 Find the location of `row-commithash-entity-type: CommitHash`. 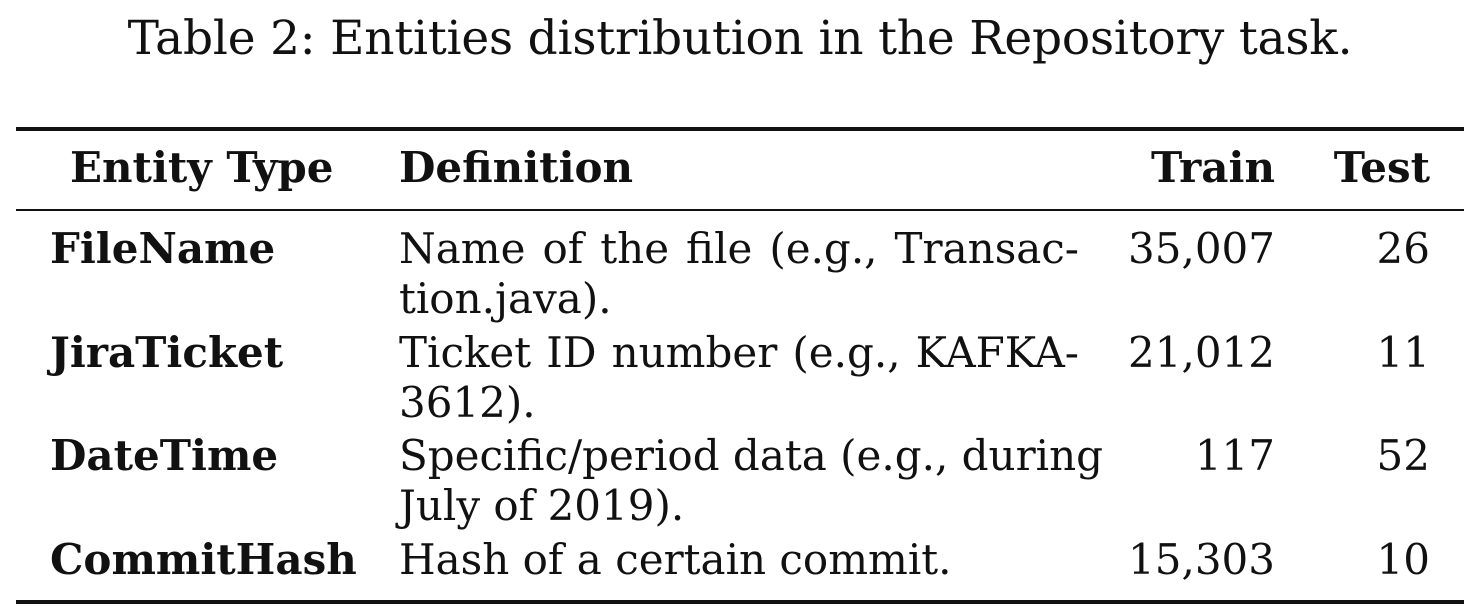

row-commithash-entity-type: CommitHash is located at coordinates (203, 559).